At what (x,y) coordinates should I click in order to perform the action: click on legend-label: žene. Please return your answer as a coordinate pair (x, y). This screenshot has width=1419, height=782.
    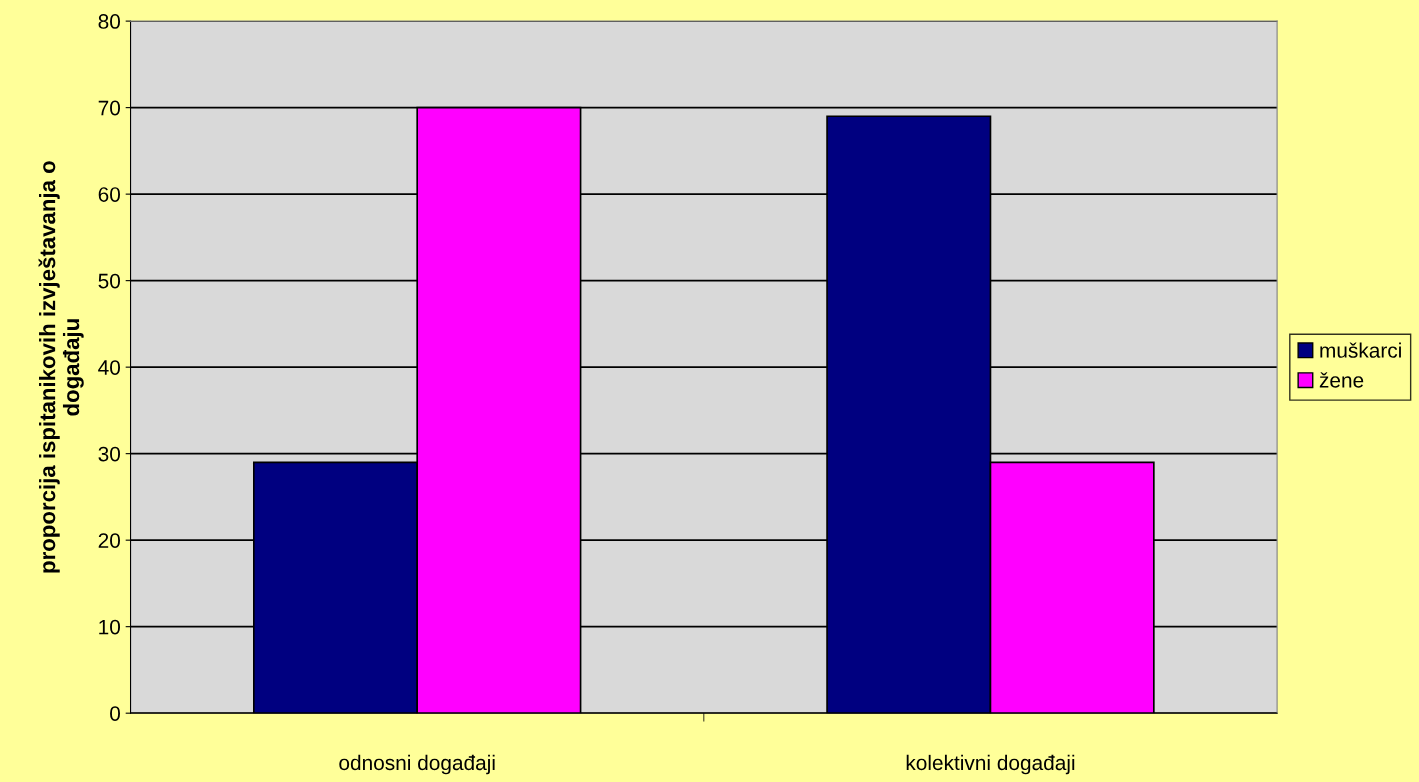
    Looking at the image, I should click on (1341, 380).